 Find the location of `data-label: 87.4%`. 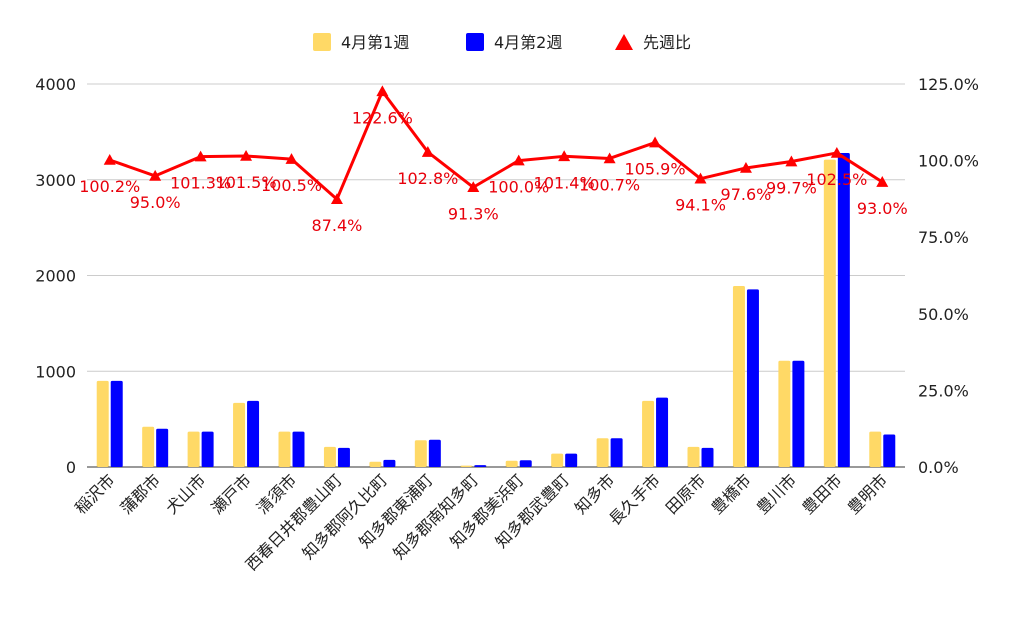

data-label: 87.4% is located at coordinates (337, 225).